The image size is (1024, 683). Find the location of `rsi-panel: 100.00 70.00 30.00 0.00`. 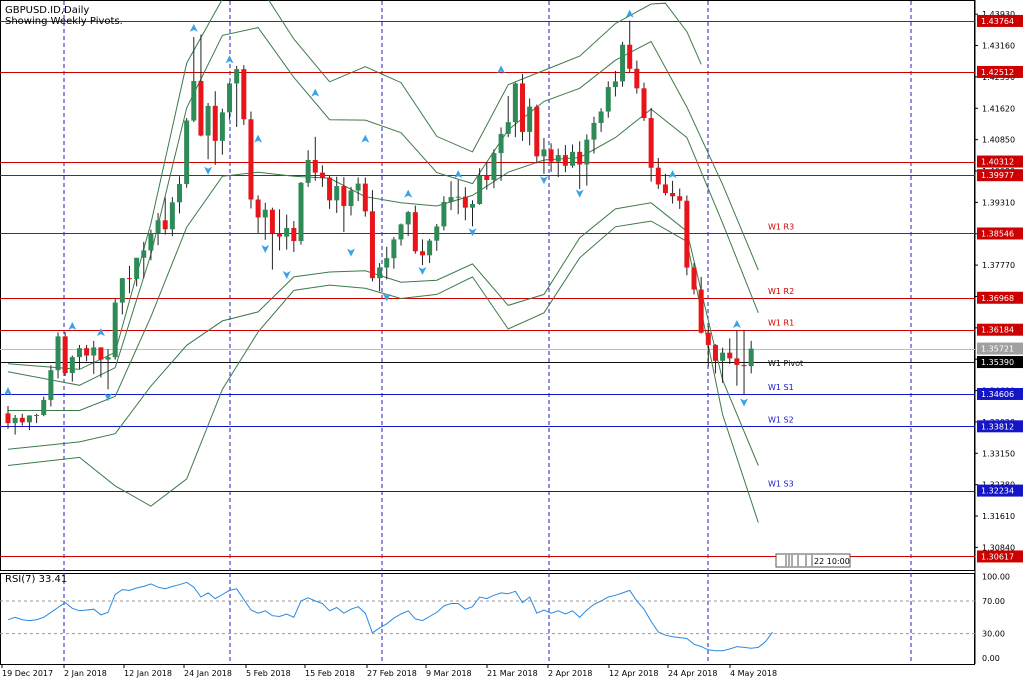

rsi-panel: 100.00 70.00 30.00 0.00 is located at coordinates (505, 618).